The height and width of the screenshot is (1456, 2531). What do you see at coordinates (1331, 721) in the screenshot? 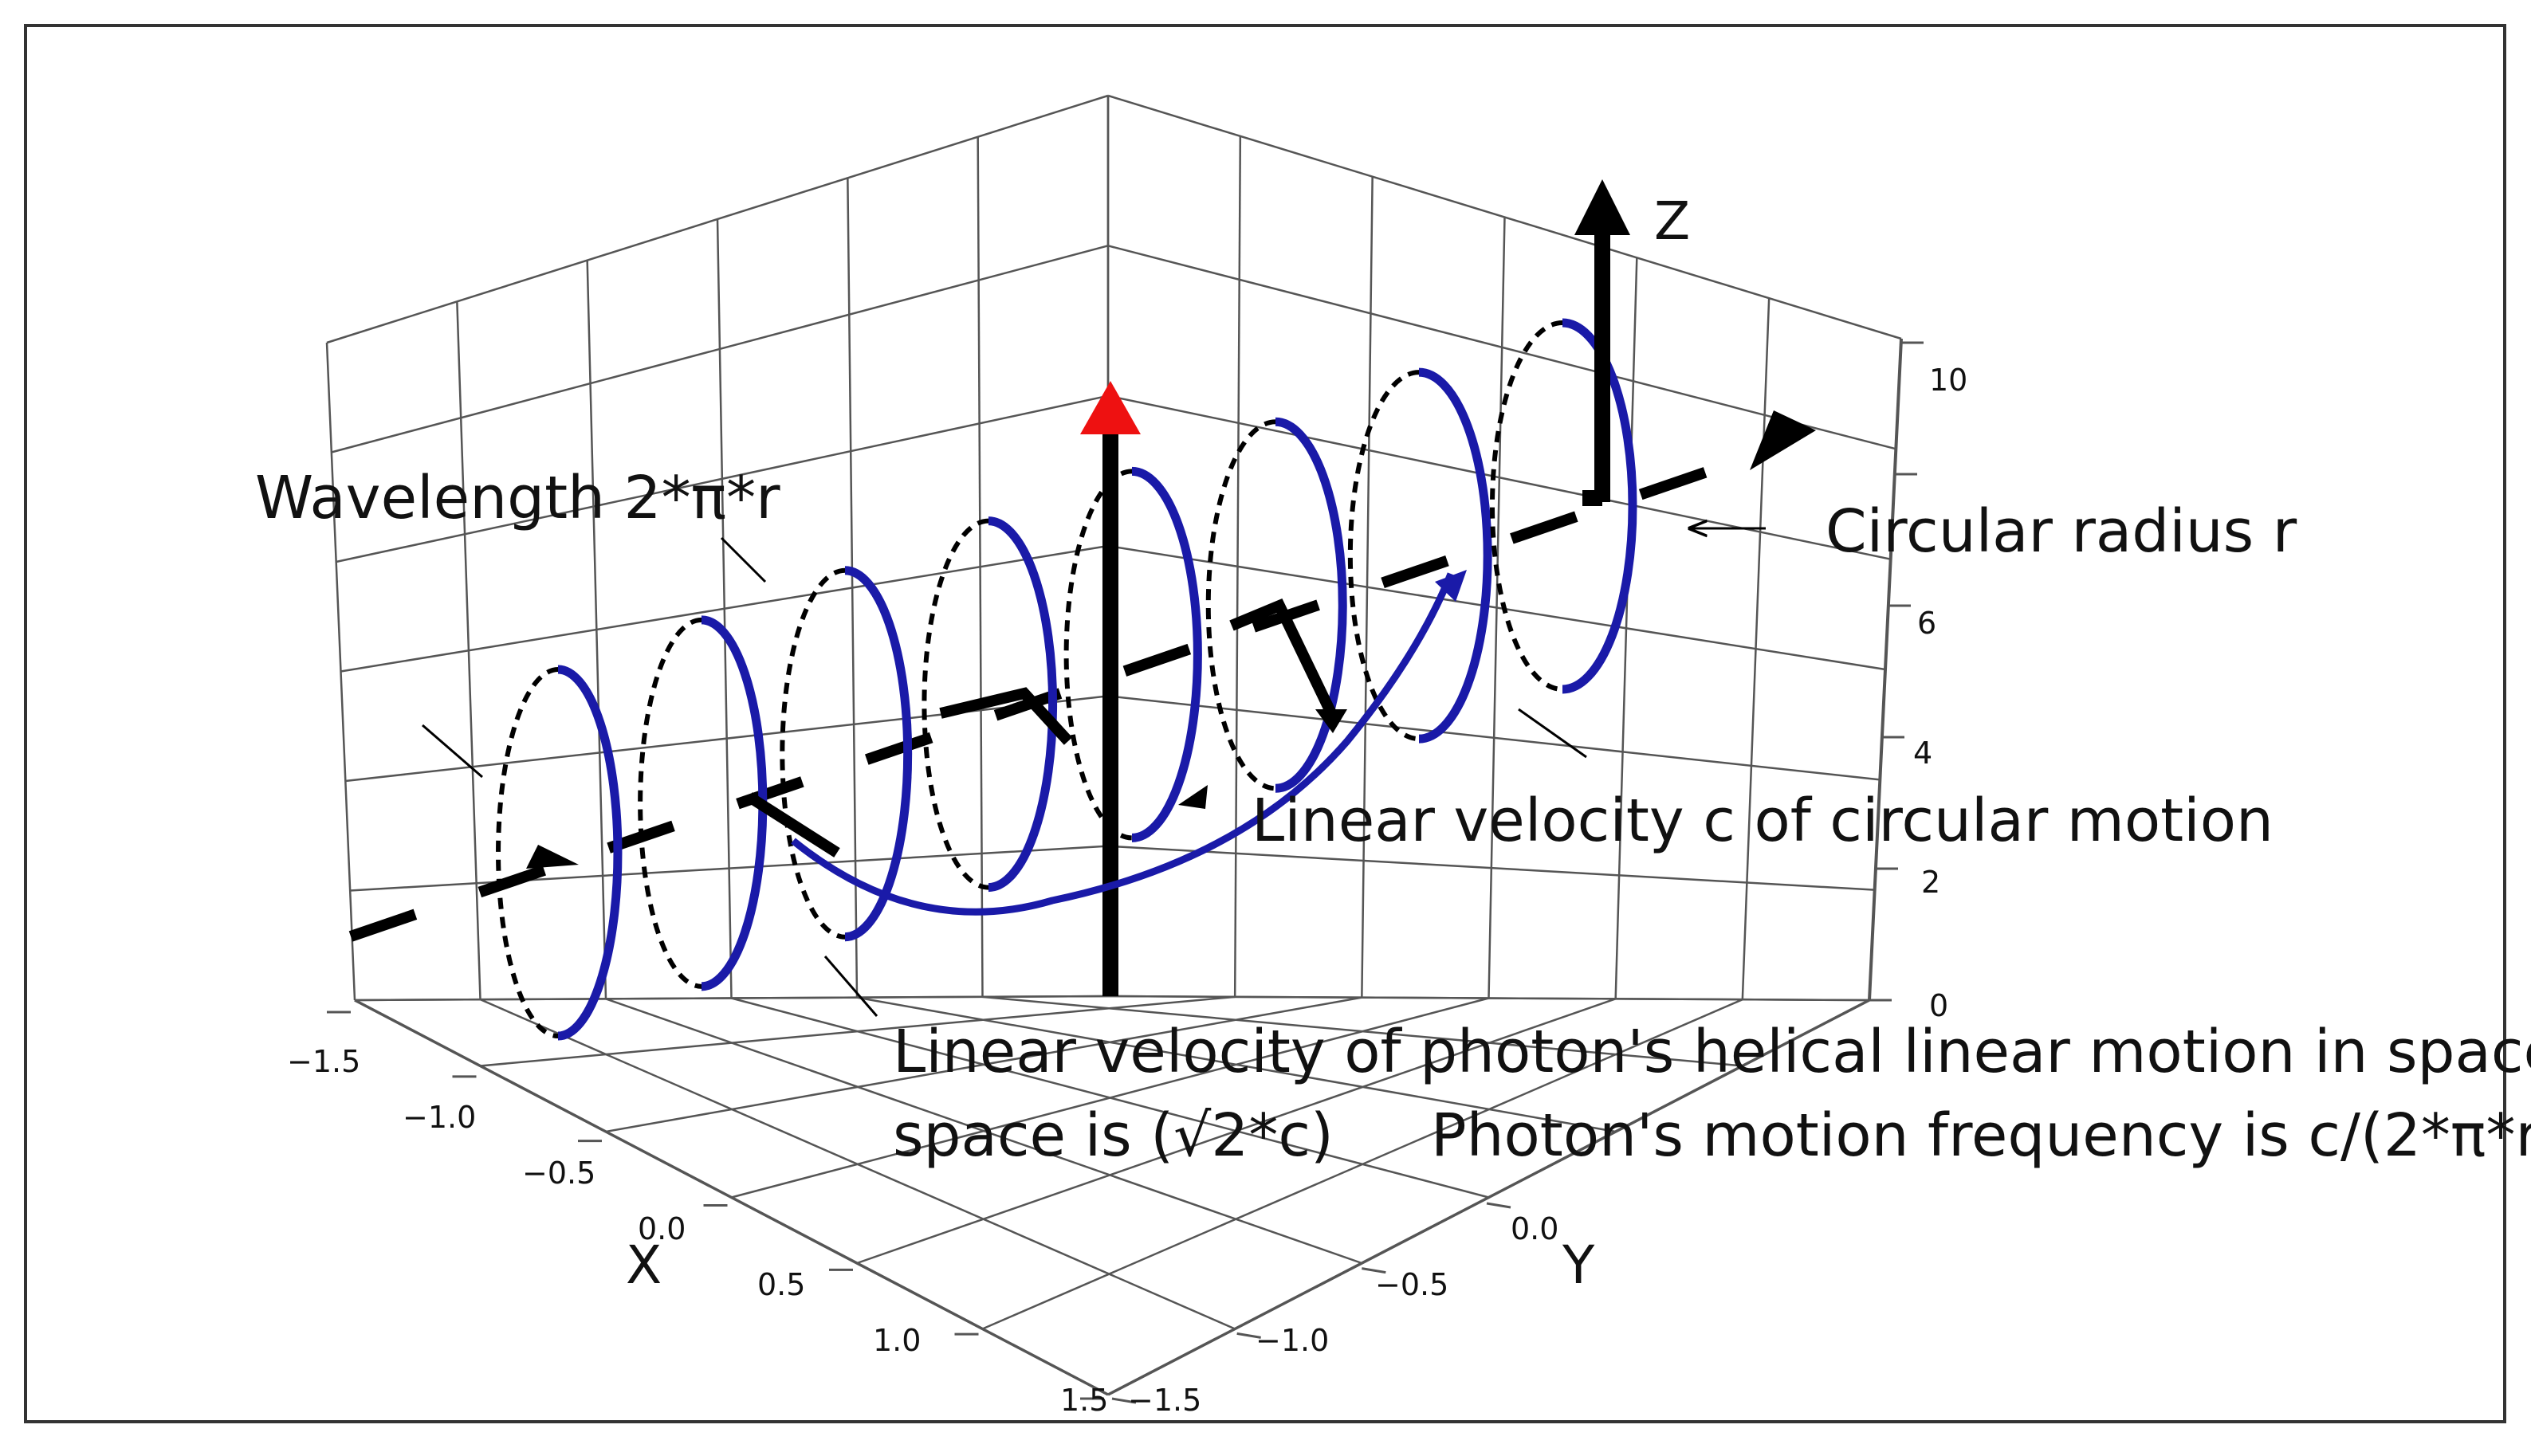
I see `velocity-arrow-head-icon` at bounding box center [1331, 721].